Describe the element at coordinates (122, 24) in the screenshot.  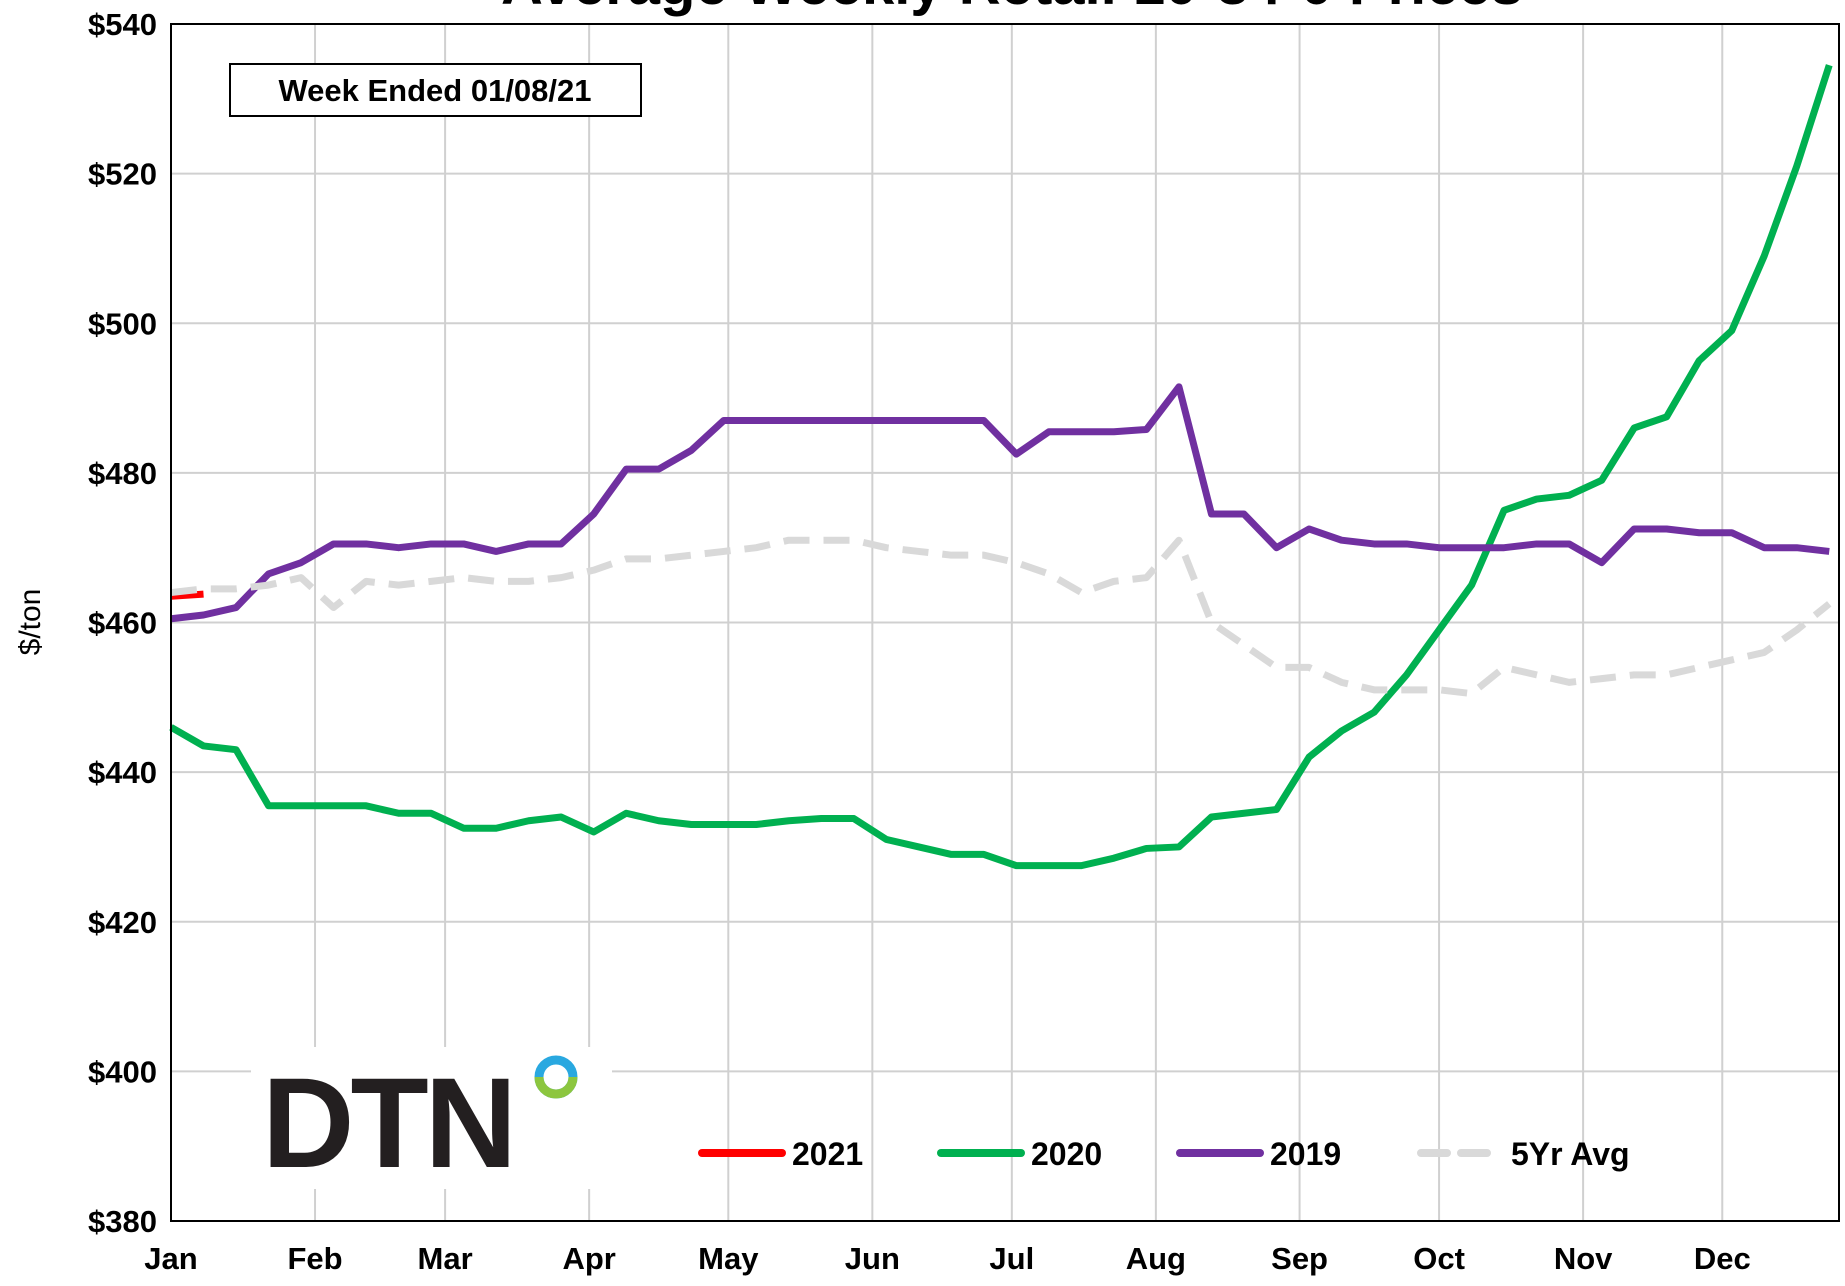
I see `y-tick-label: $540` at that location.